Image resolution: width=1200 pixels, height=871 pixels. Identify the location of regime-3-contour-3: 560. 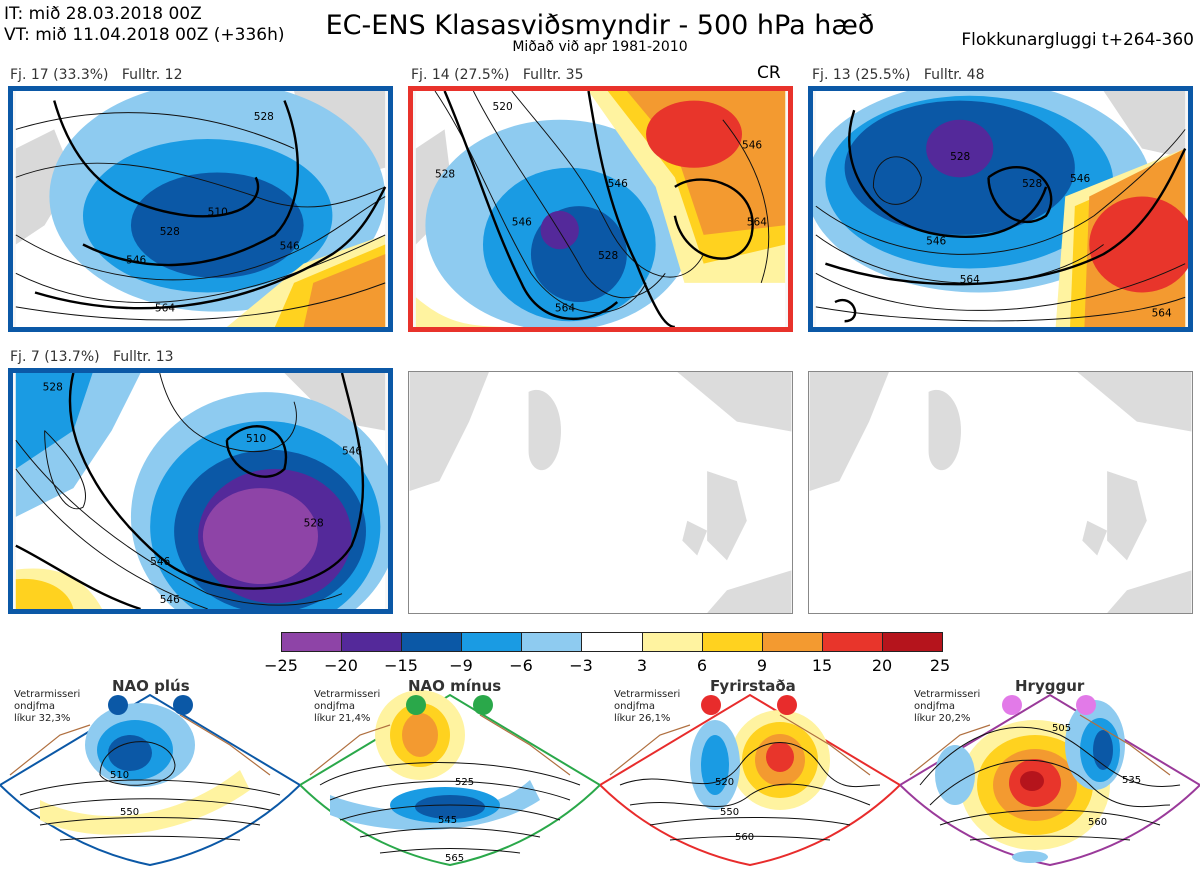
(744, 837).